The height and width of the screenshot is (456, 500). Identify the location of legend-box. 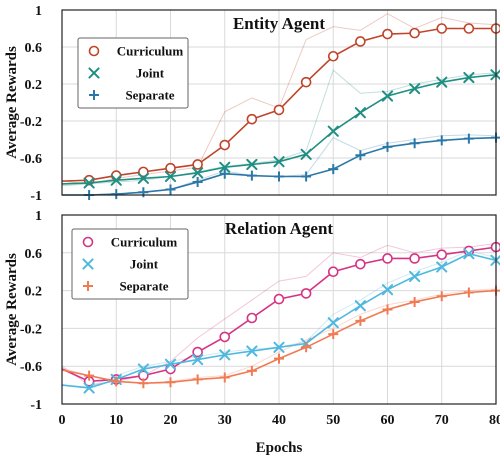
(133, 73).